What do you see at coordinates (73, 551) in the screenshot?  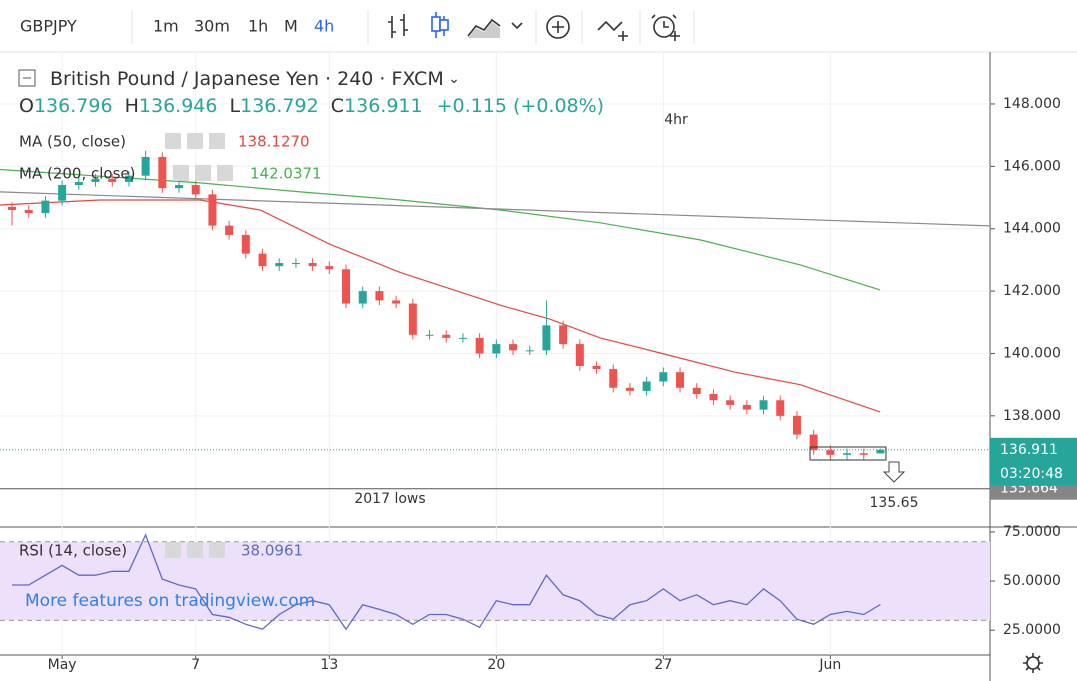 I see `rsi-legend-name: RSI (14, close)` at bounding box center [73, 551].